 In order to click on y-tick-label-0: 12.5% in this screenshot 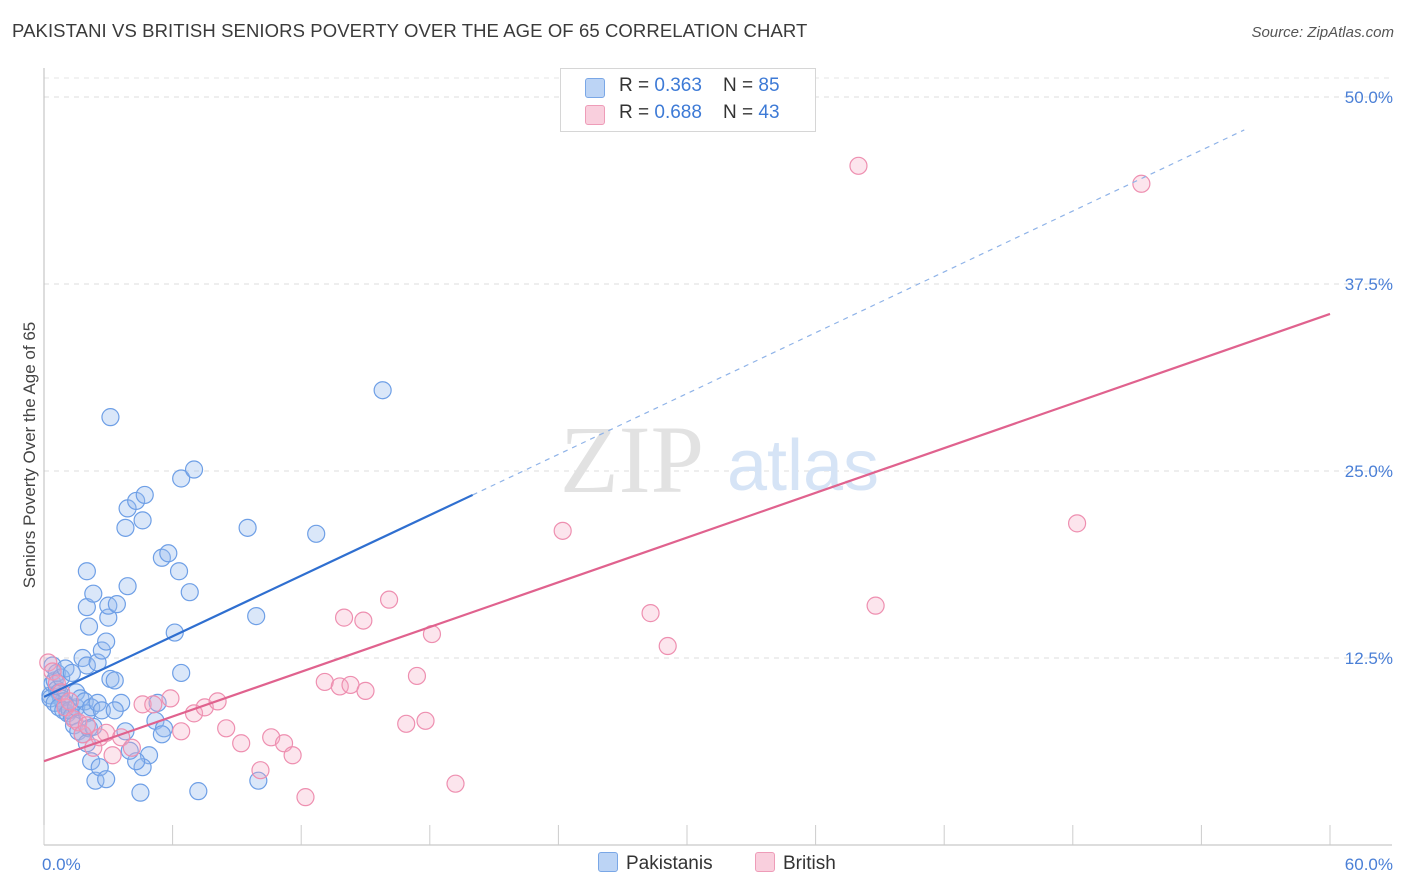, I will do `click(1369, 658)`.